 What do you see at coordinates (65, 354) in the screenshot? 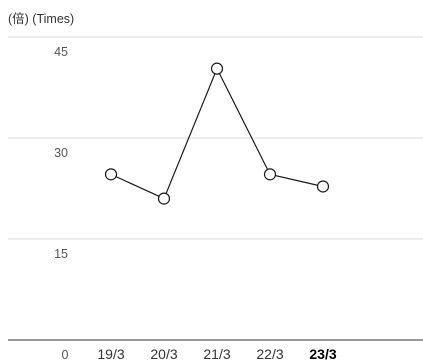
I see `y-tick-label-0: 0` at bounding box center [65, 354].